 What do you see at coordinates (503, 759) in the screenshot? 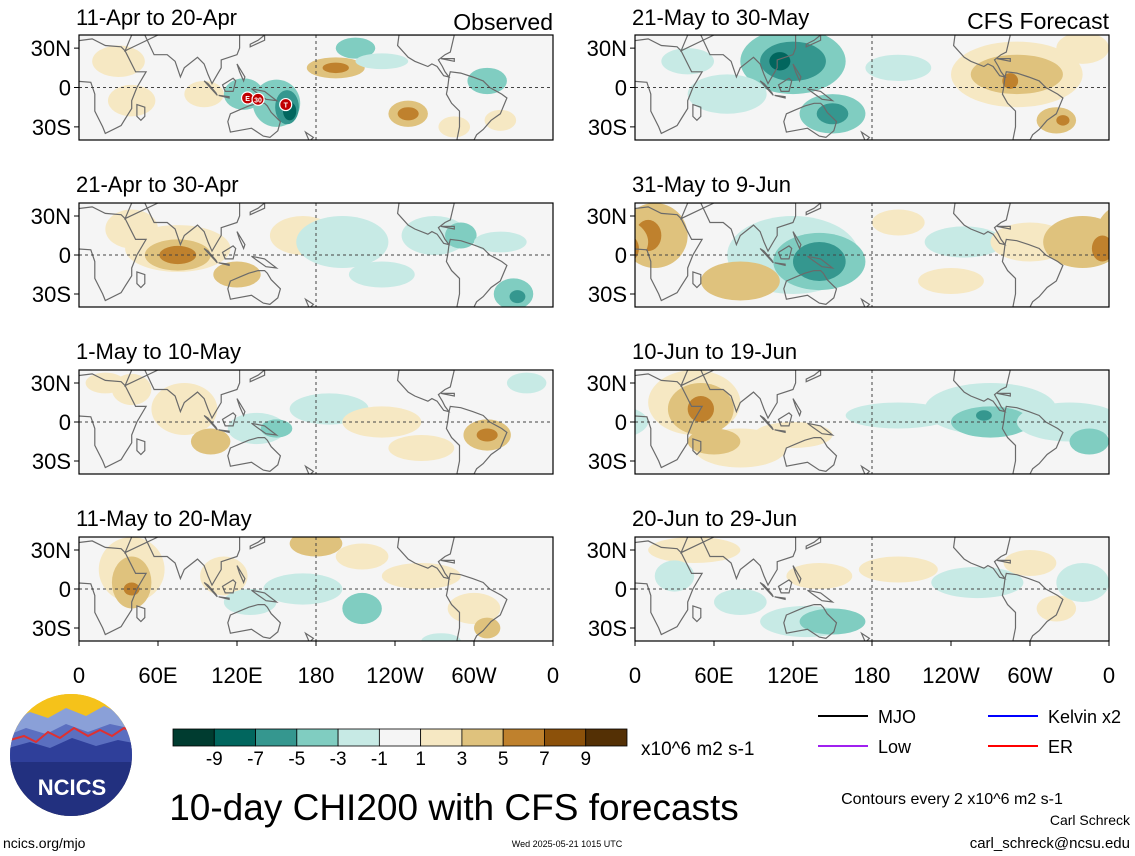
I see `colorbar-tick-label: 5` at bounding box center [503, 759].